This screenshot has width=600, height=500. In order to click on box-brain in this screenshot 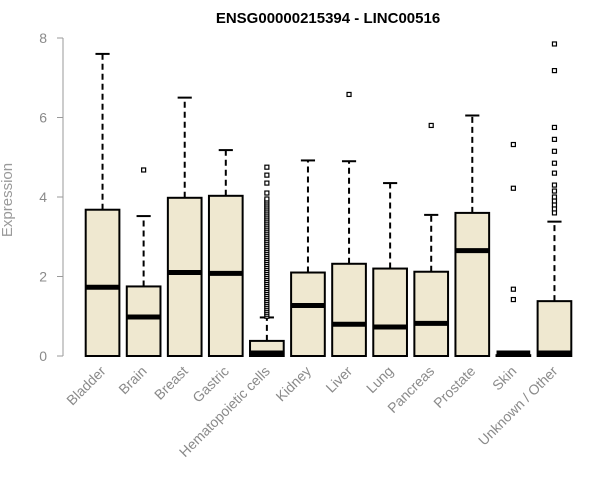, I will do `click(143, 262)`.